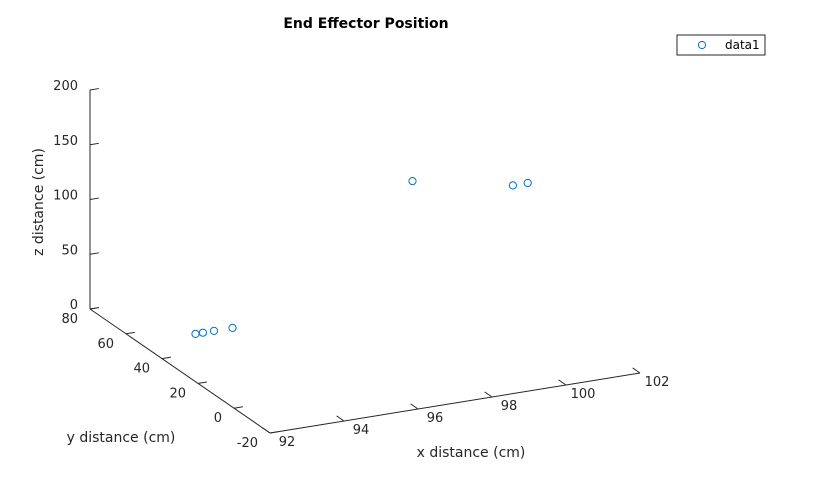 This screenshot has width=832, height=484. I want to click on y-axis-line, so click(180, 371).